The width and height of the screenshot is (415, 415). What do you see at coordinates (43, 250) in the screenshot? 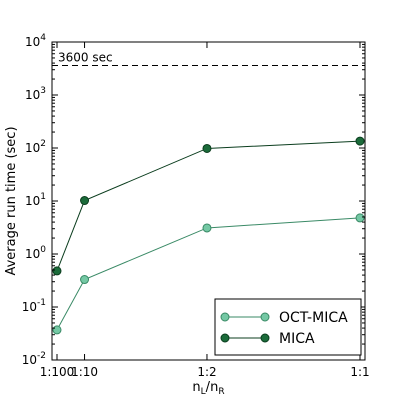
I see `y-tick-exponent: 0` at bounding box center [43, 250].